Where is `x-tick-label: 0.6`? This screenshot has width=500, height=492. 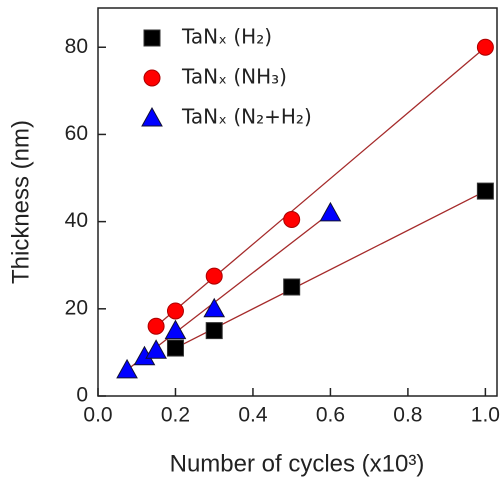
x-tick-label: 0.6 is located at coordinates (330, 415).